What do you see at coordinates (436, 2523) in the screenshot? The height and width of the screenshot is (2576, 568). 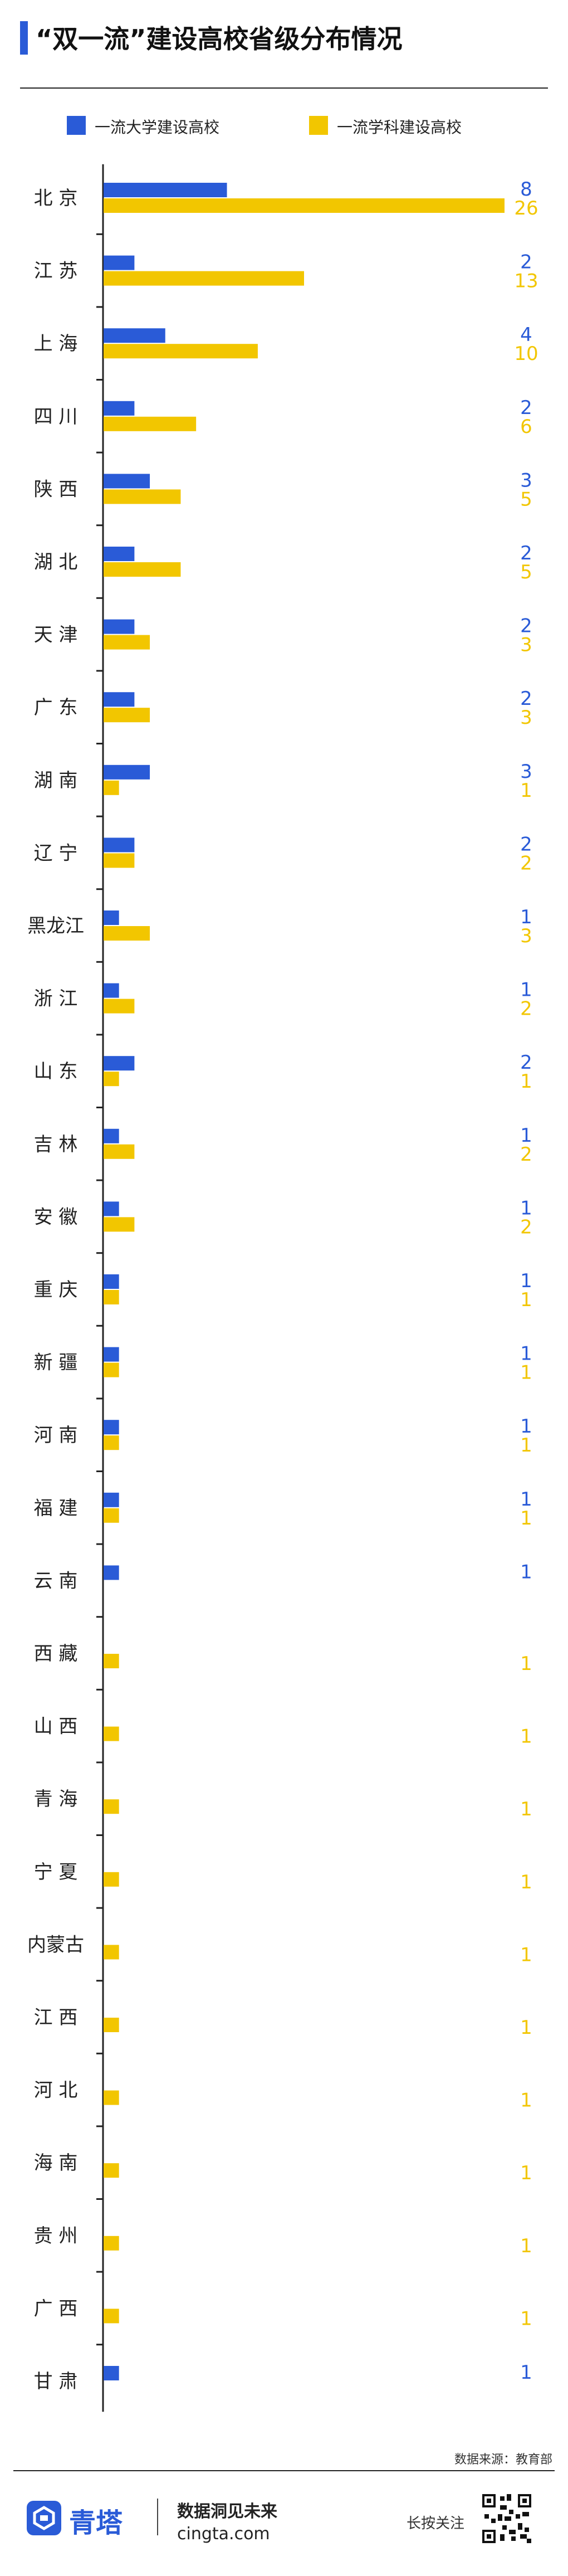 I see `press-to-follow-label: 长按关注` at bounding box center [436, 2523].